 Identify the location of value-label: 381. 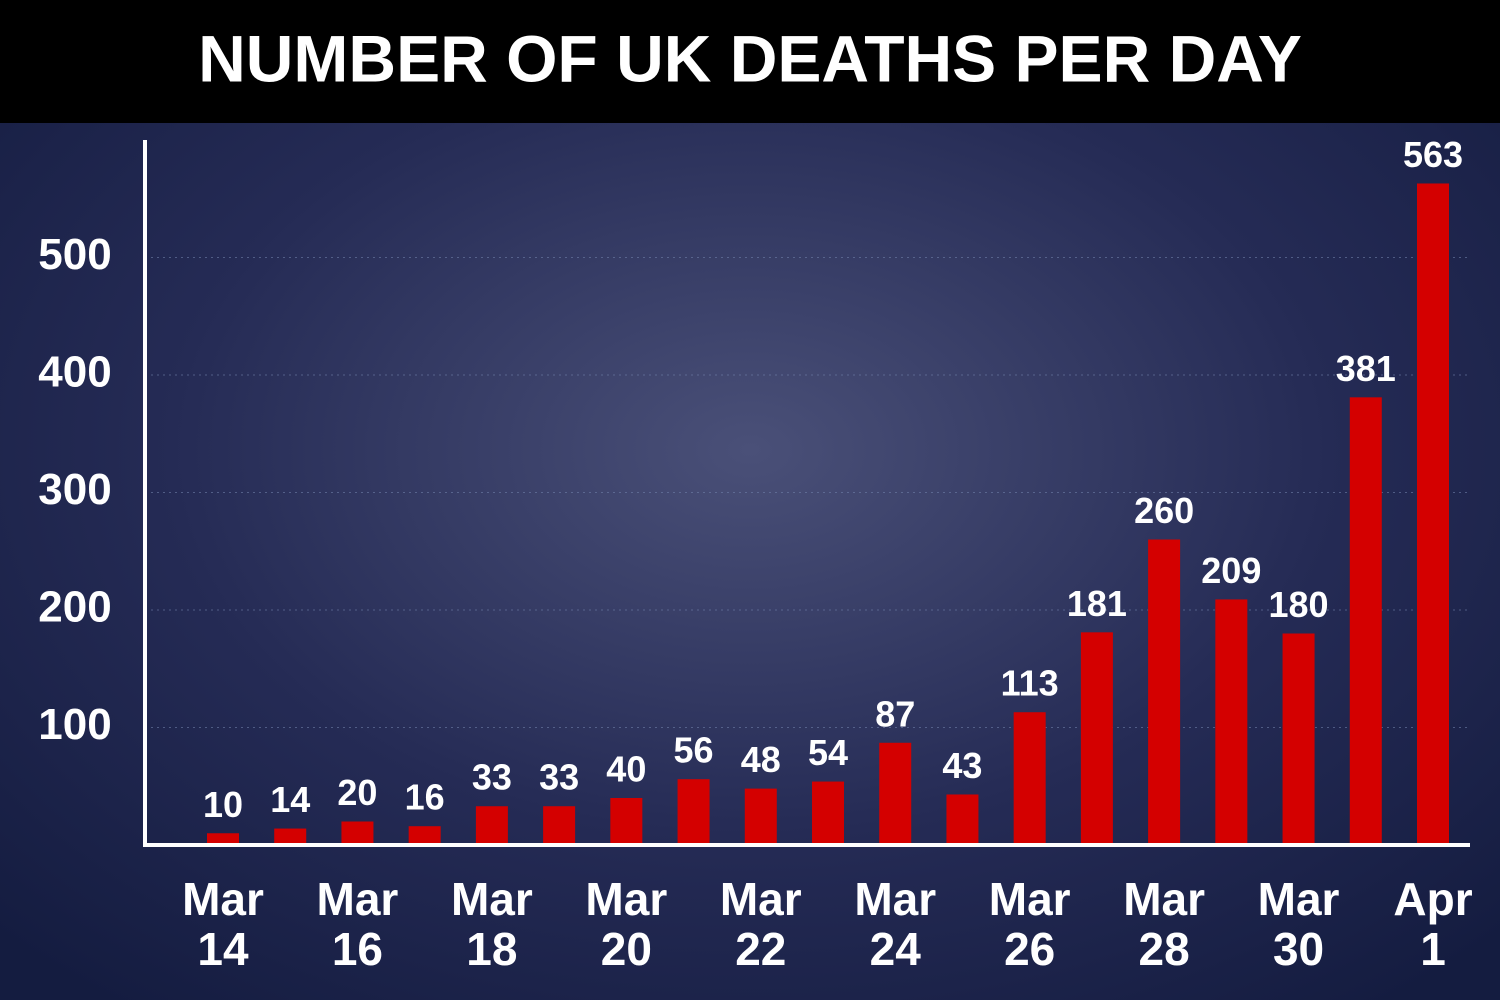
(1366, 368).